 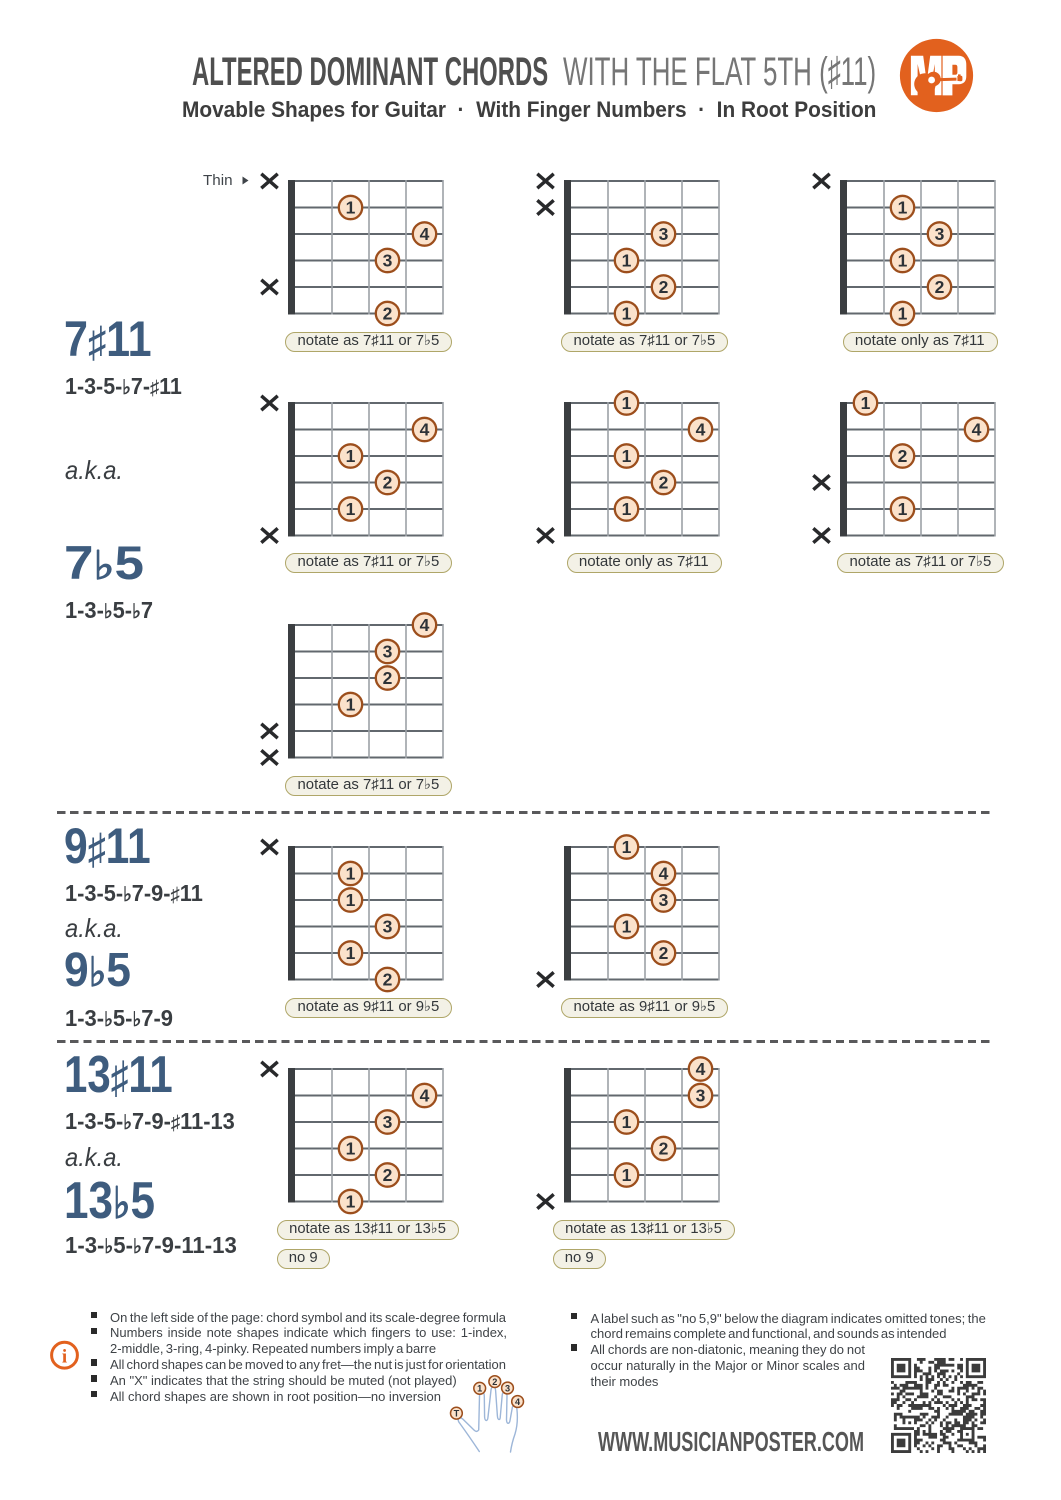 I want to click on svg-text: i, so click(x=64, y=1357).